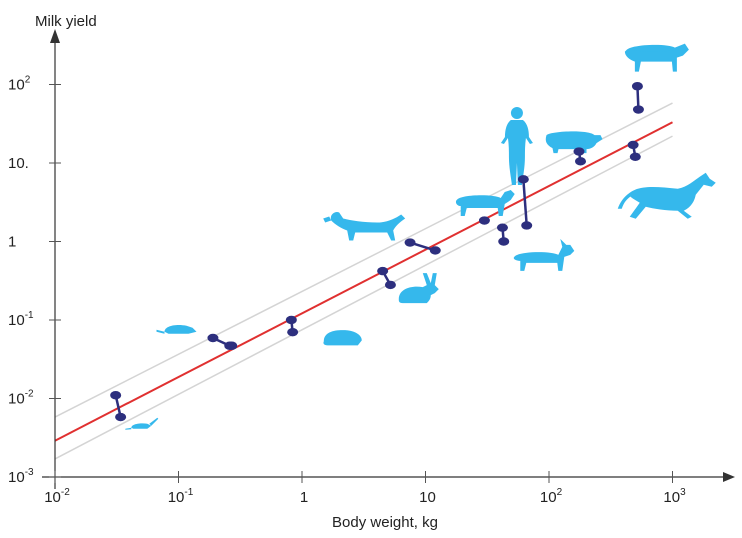 This screenshot has width=742, height=538. What do you see at coordinates (656, 57) in the screenshot?
I see `cow-icon` at bounding box center [656, 57].